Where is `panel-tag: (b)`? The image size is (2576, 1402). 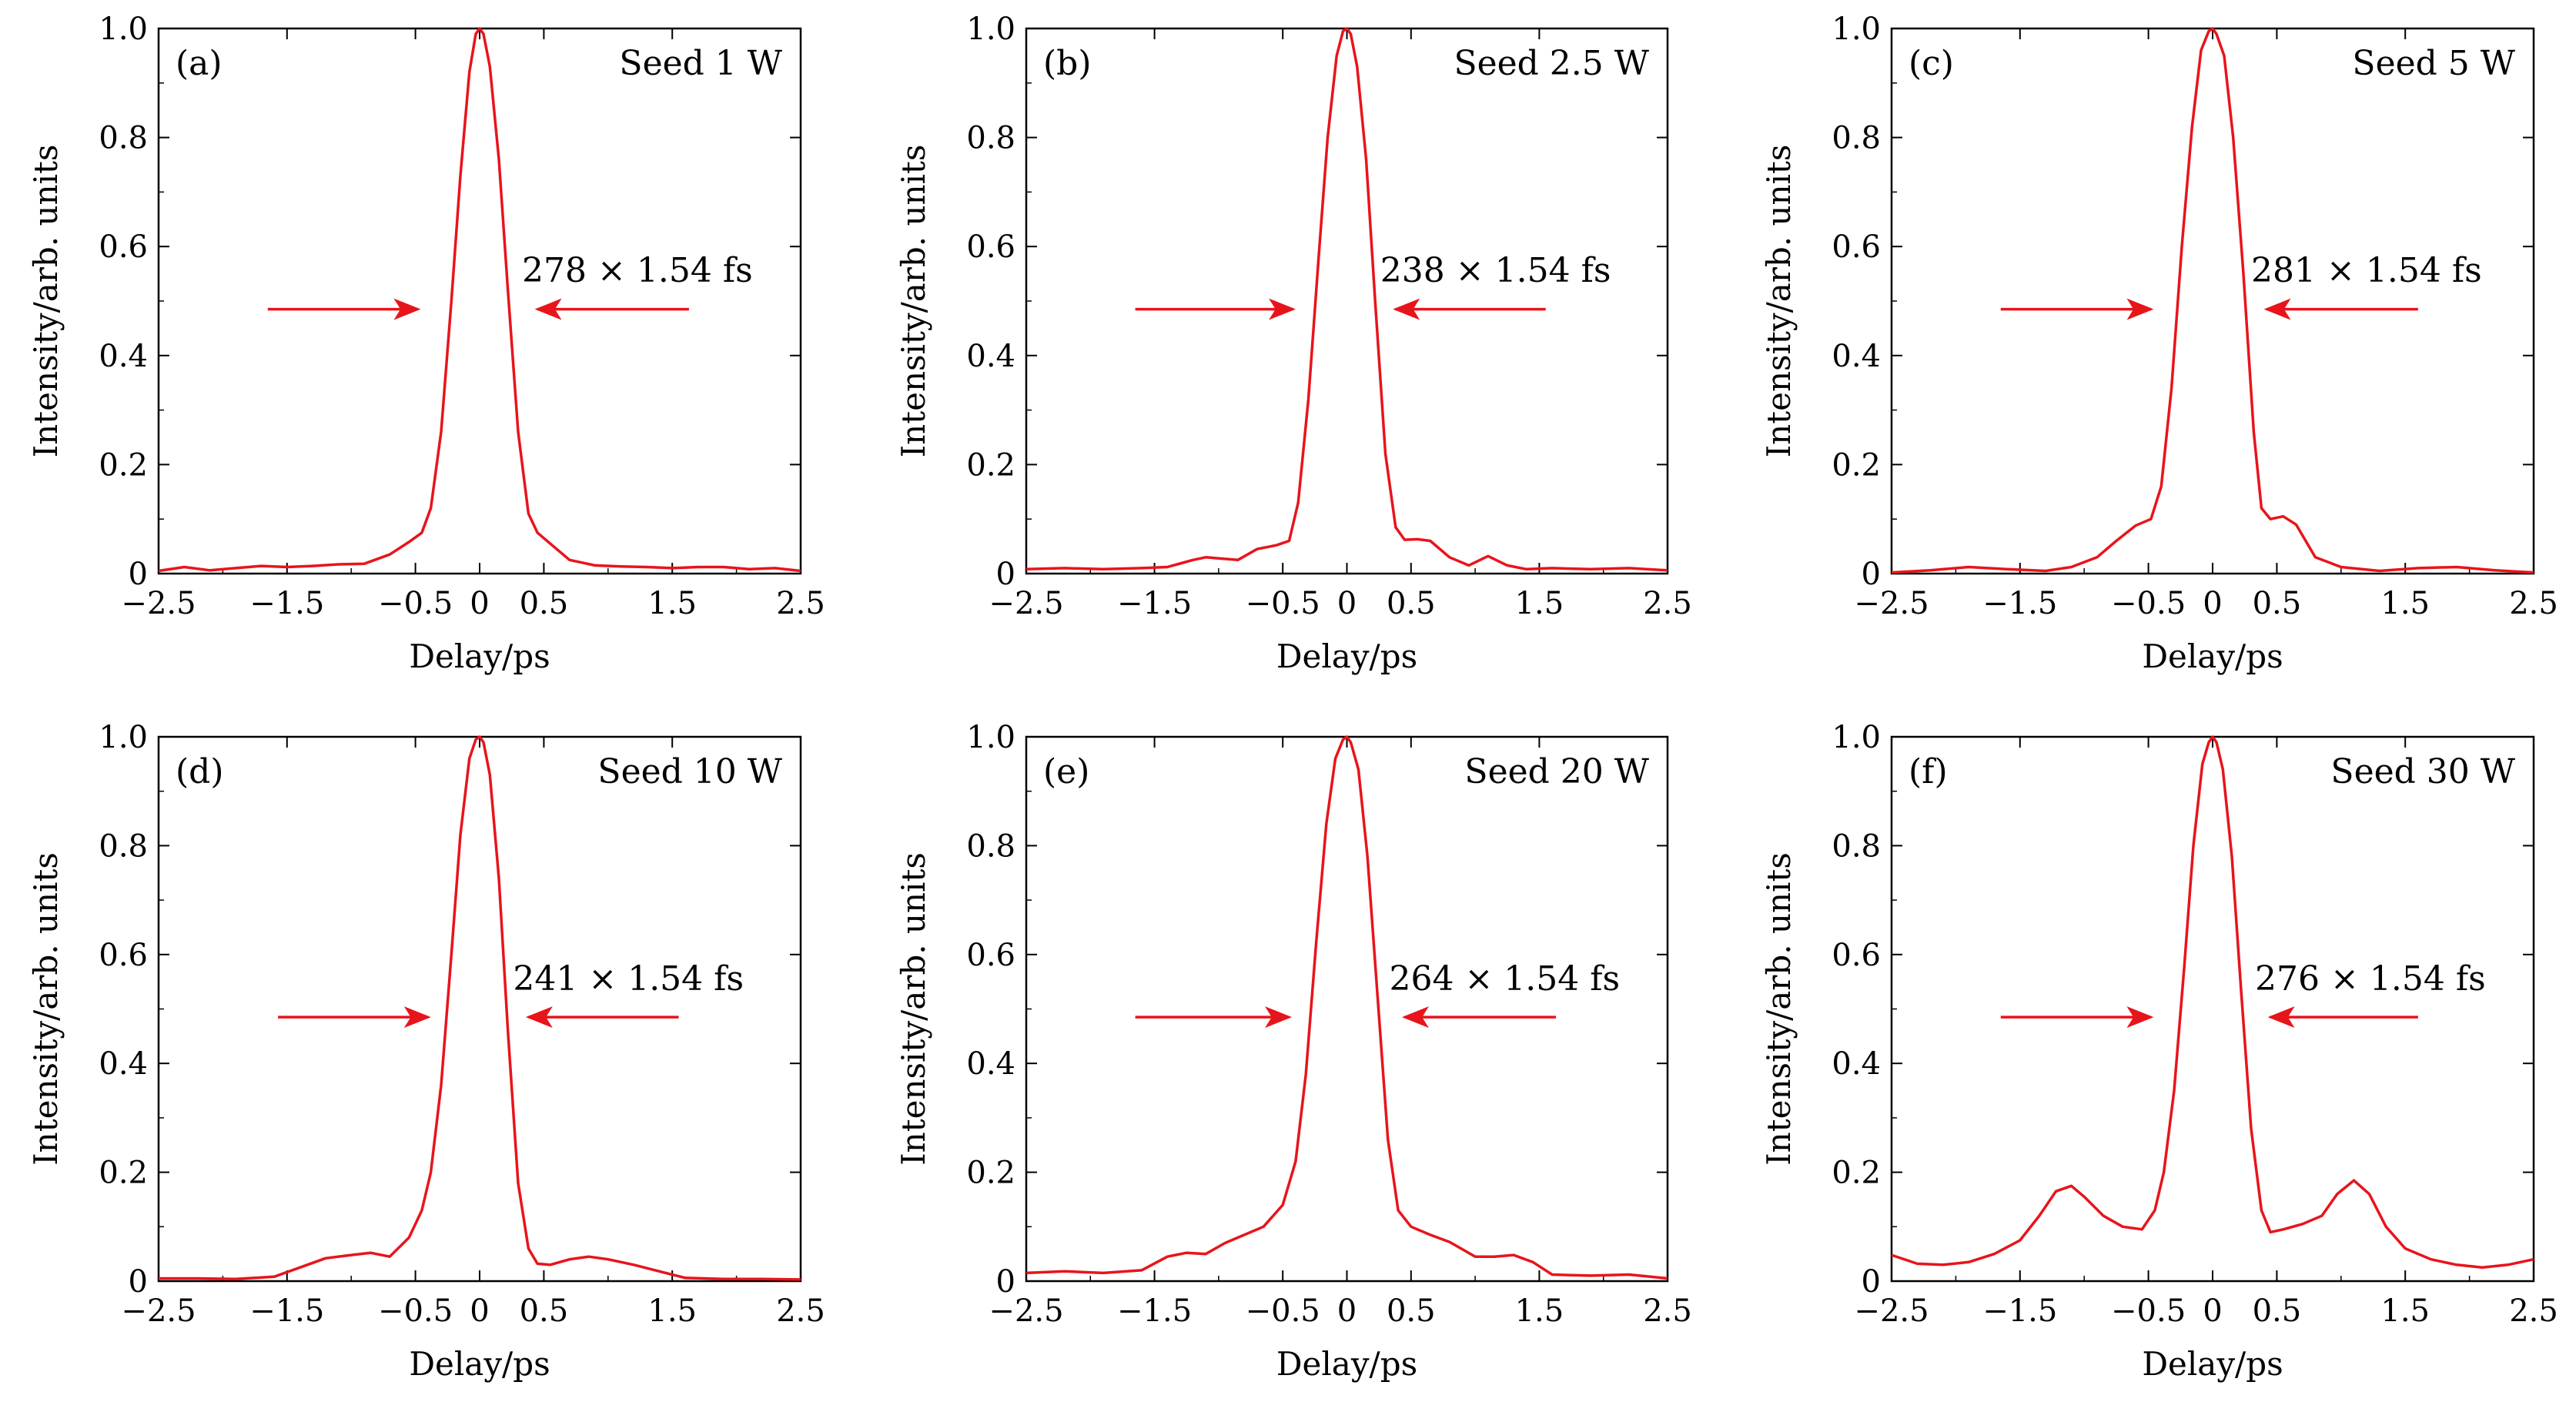
panel-tag: (b) is located at coordinates (1067, 64).